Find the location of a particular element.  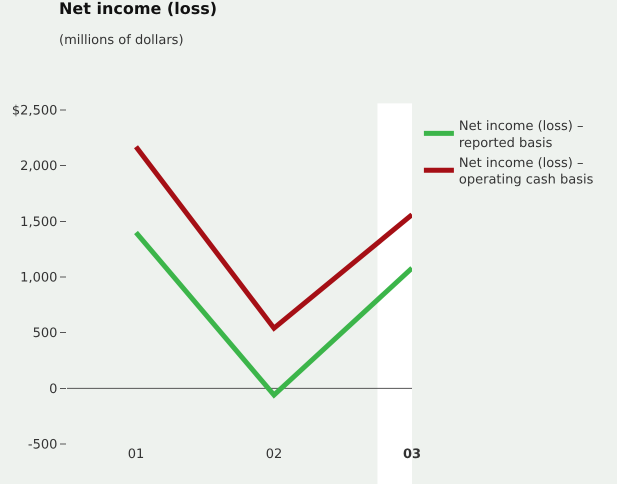

chart-title: Net income (loss) is located at coordinates (138, 9).